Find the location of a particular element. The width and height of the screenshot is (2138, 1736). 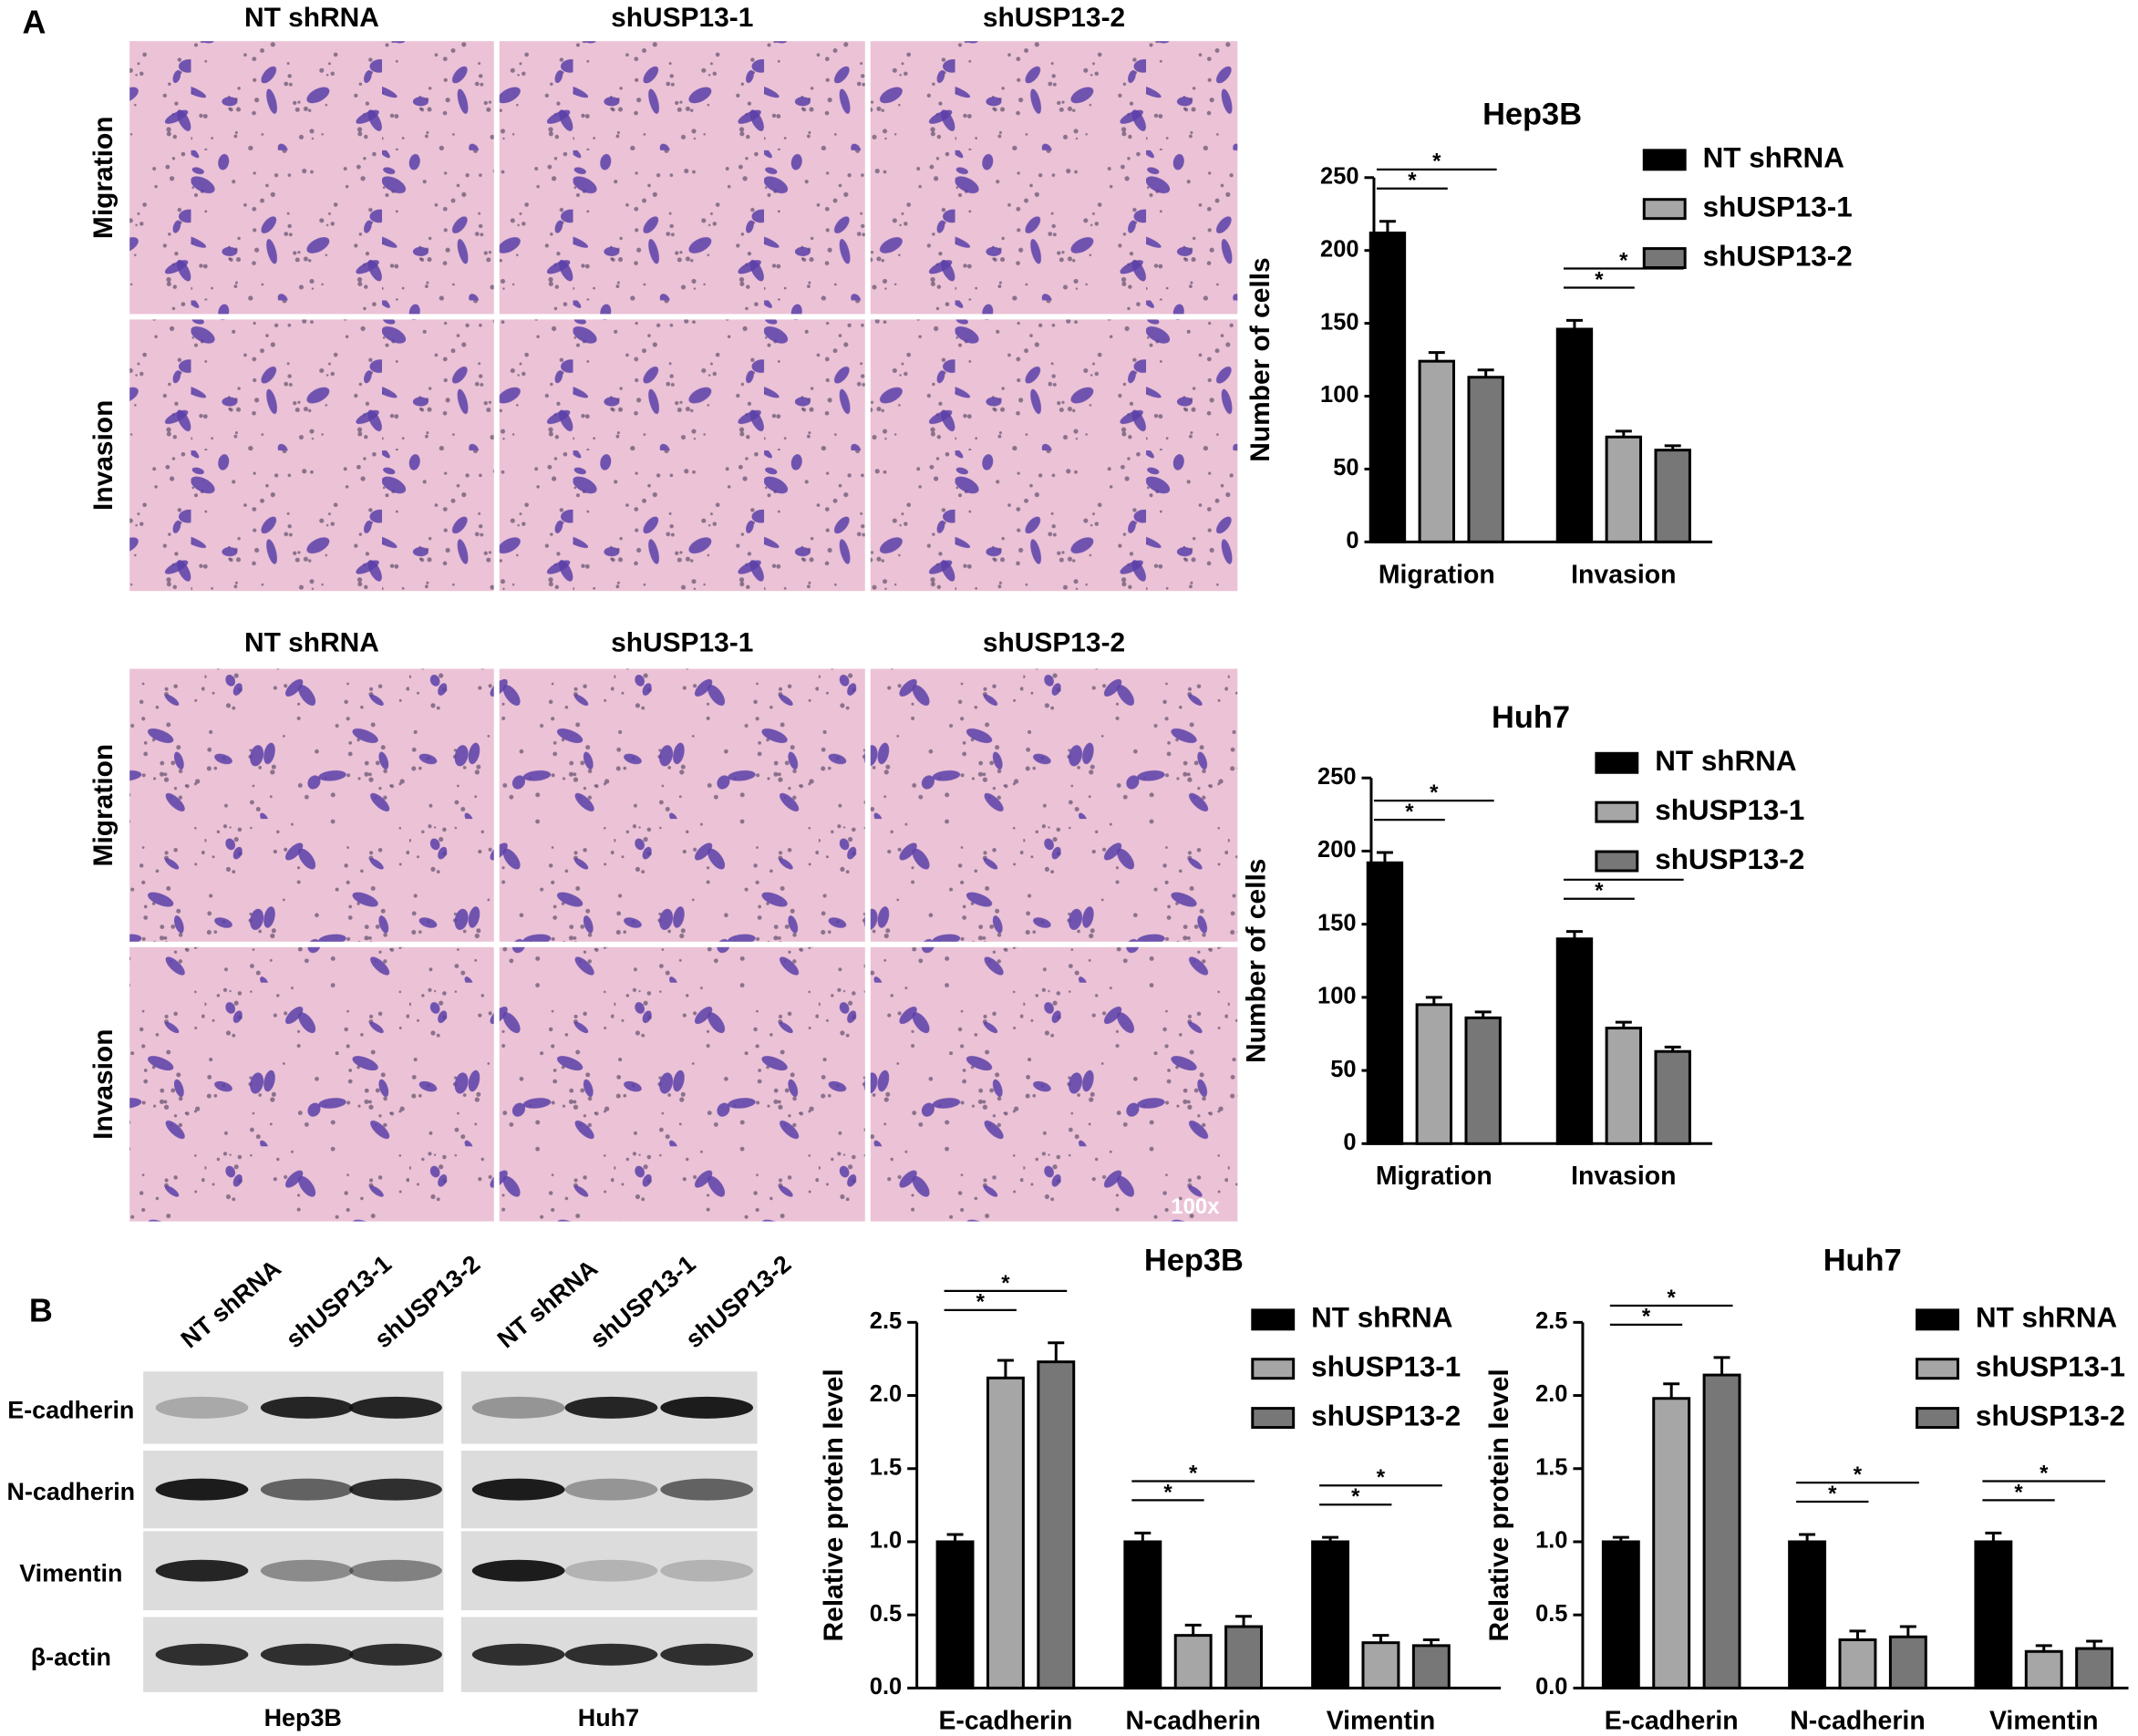

group-label: NT shRNA is located at coordinates (311, 18).